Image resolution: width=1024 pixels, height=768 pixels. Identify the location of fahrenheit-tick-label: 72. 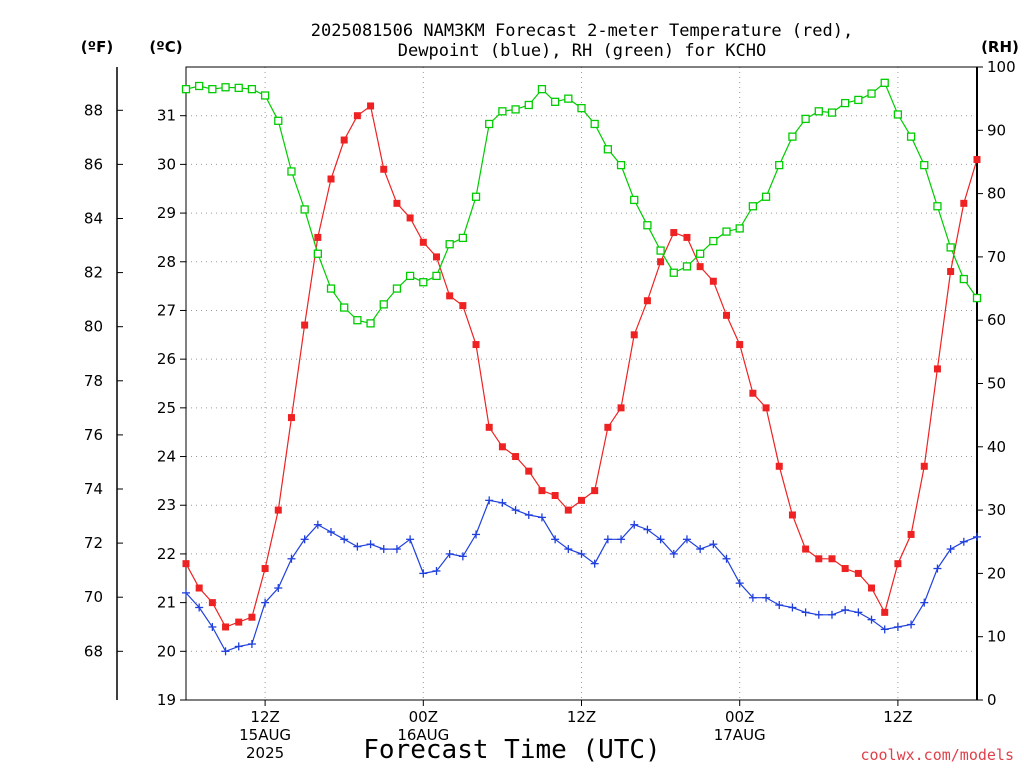
(93, 543).